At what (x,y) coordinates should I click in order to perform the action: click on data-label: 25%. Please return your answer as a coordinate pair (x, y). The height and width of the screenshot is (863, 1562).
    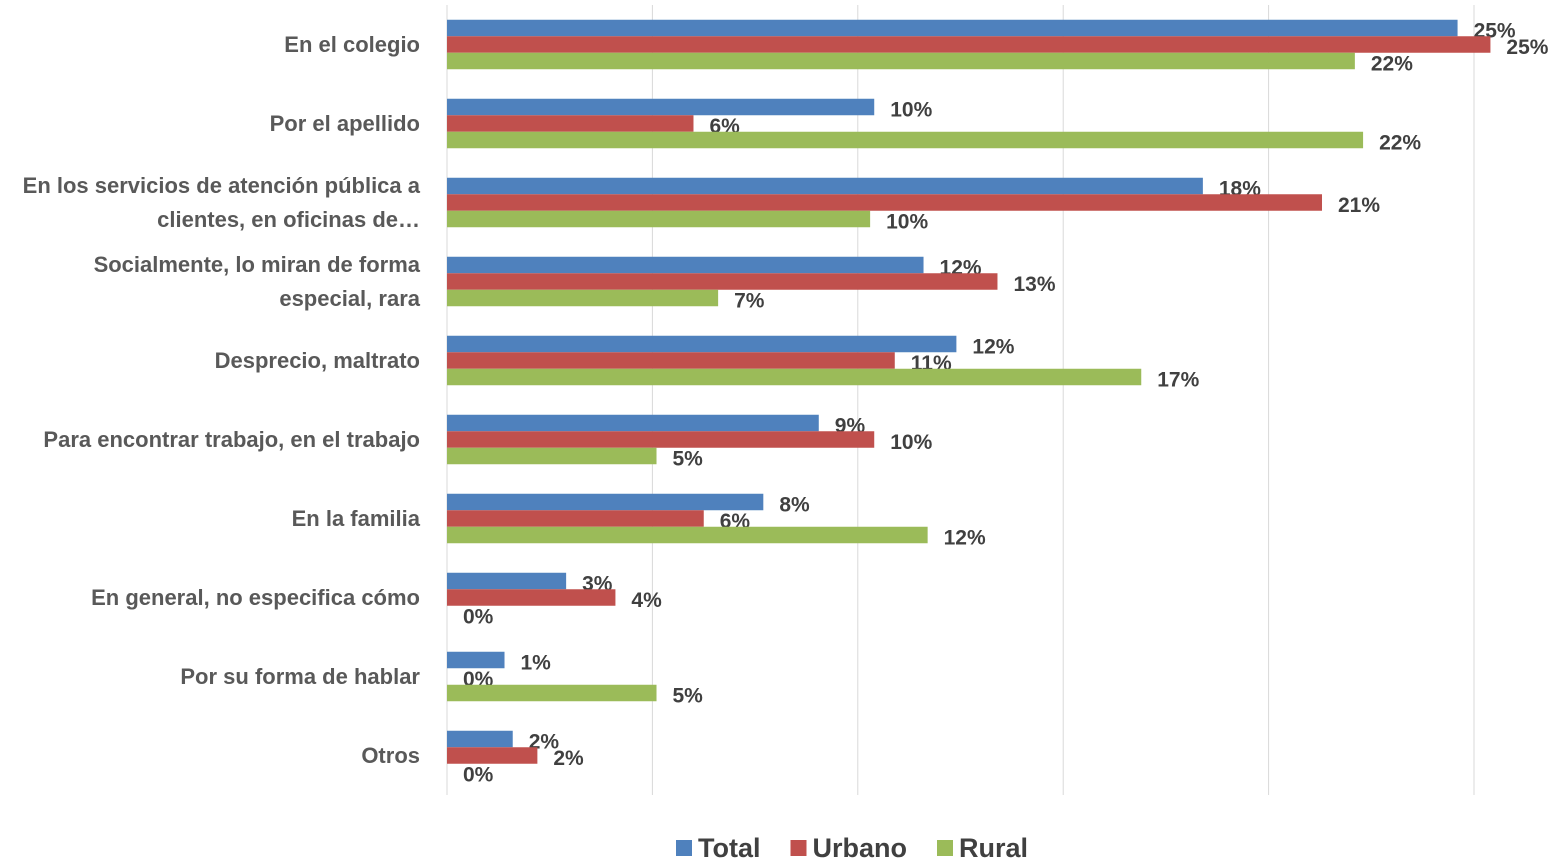
    Looking at the image, I should click on (1527, 47).